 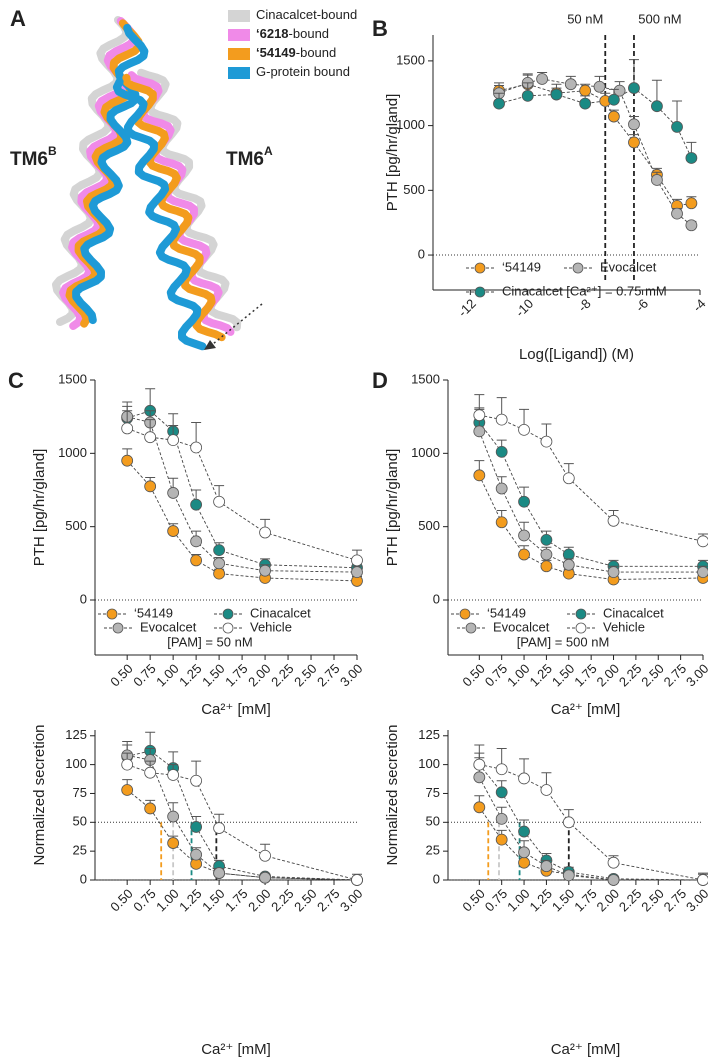 What do you see at coordinates (235, 326) in the screenshot?
I see `arrow` at bounding box center [235, 326].